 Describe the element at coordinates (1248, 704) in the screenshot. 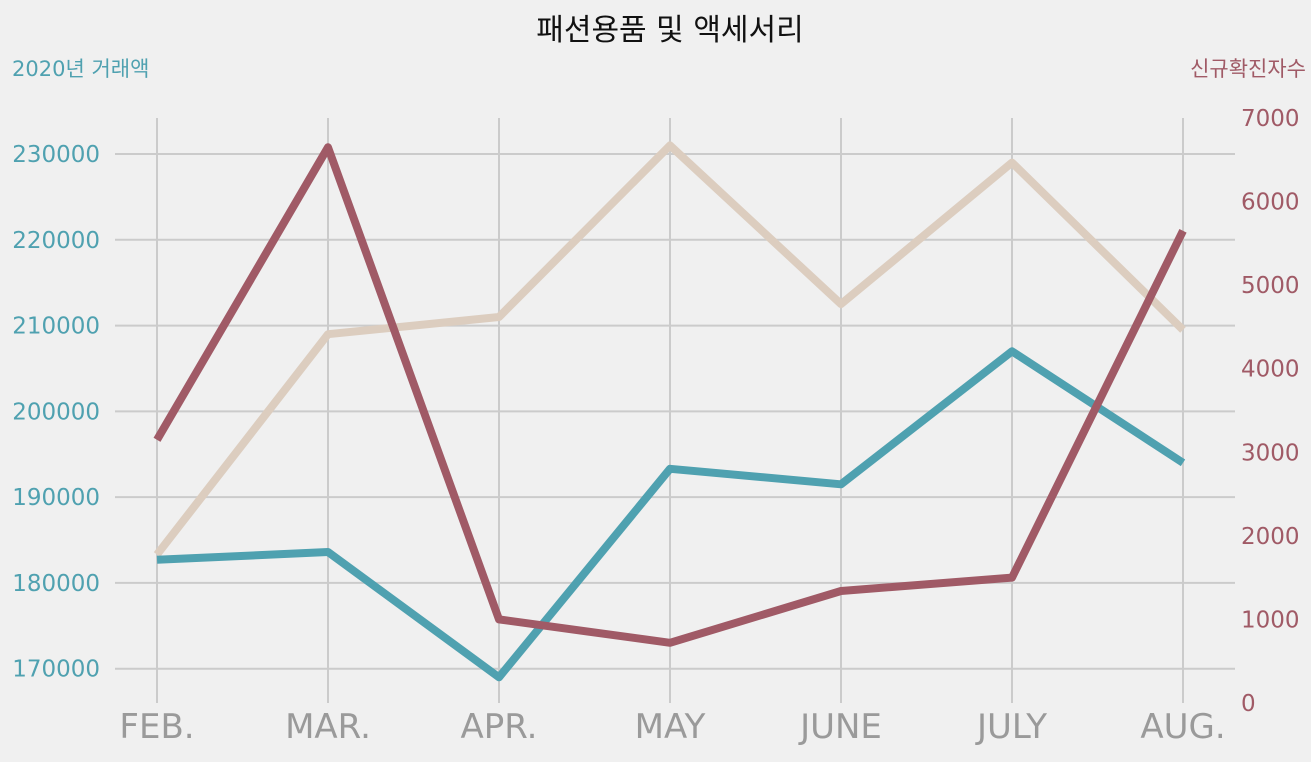

I see `right-tick-label: 0` at that location.